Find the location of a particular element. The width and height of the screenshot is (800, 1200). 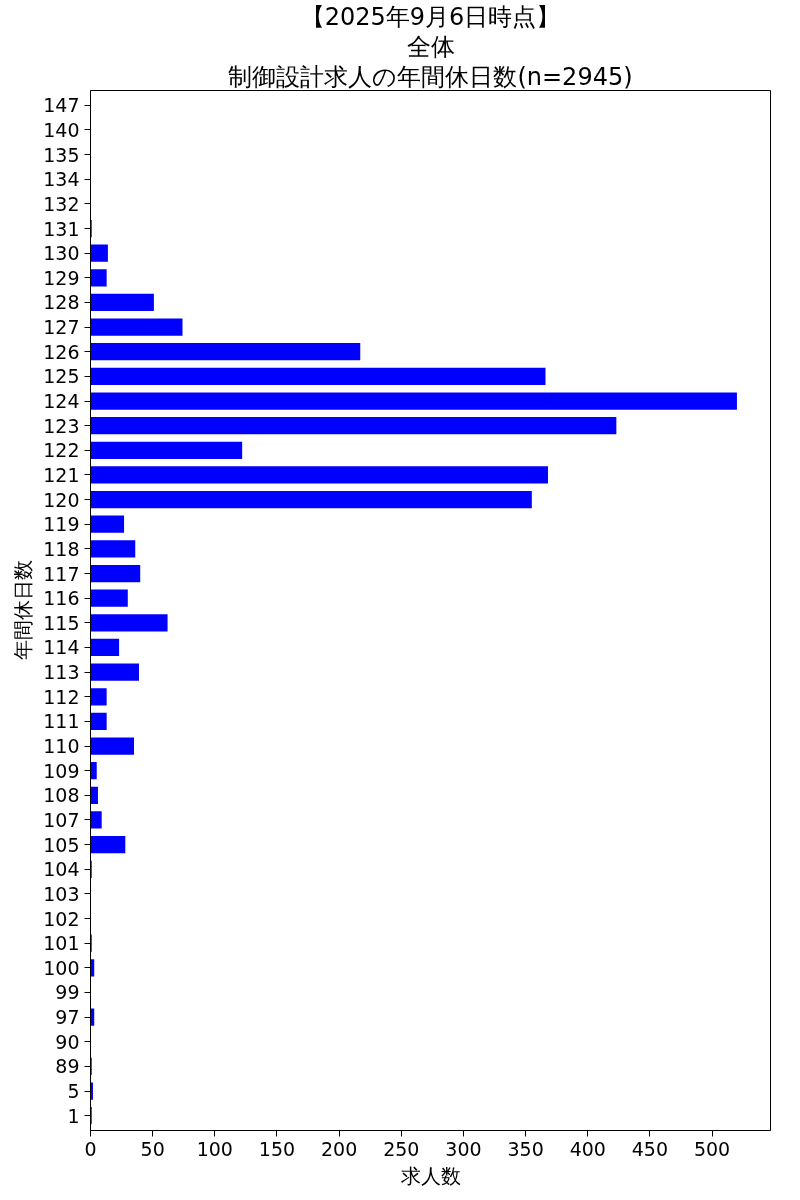

y-tick-label: 100 is located at coordinates (61, 967).